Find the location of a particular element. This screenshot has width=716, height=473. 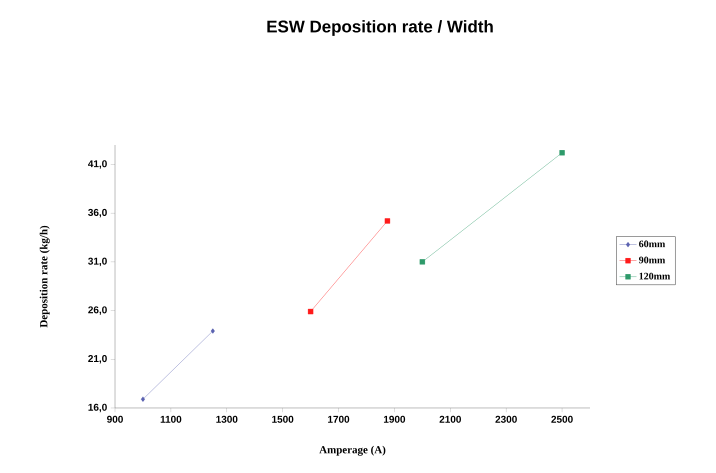

x-tick-label: 2100 is located at coordinates (450, 419).